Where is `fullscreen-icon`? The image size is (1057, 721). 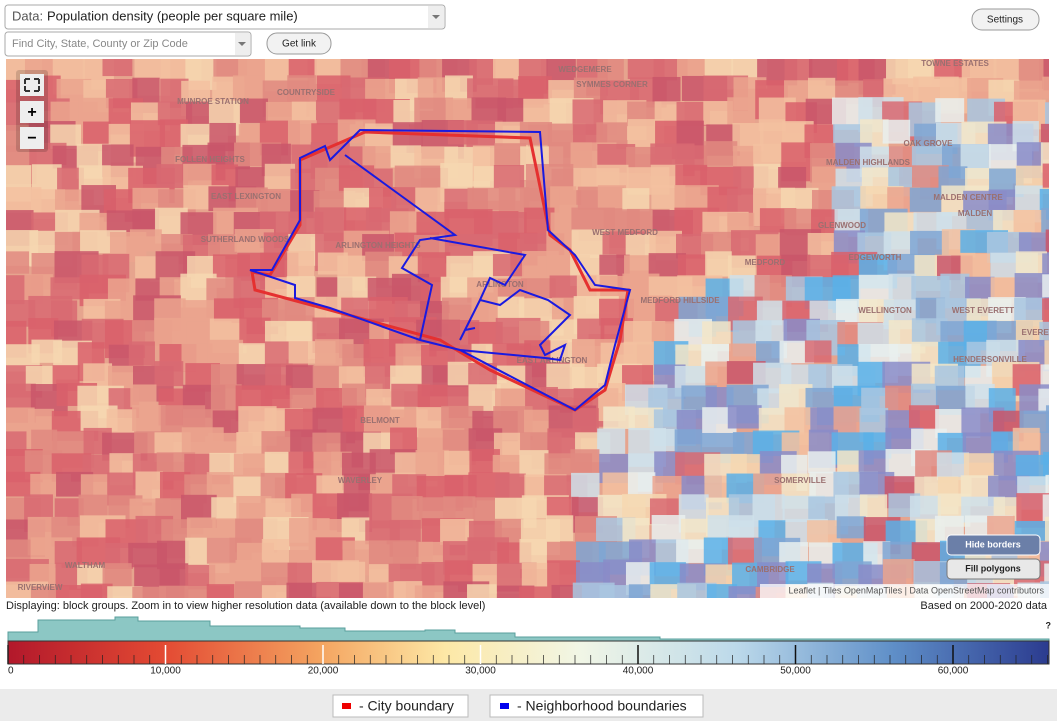 fullscreen-icon is located at coordinates (32, 85).